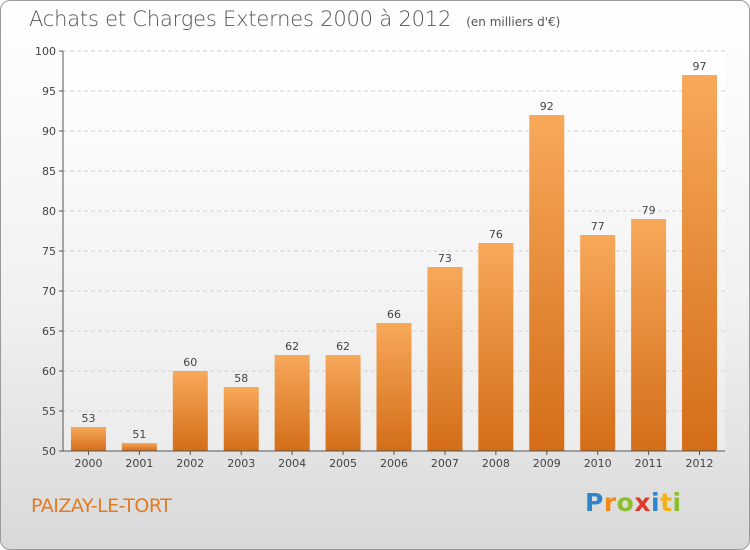  What do you see at coordinates (642, 502) in the screenshot?
I see `logo-letter: x` at bounding box center [642, 502].